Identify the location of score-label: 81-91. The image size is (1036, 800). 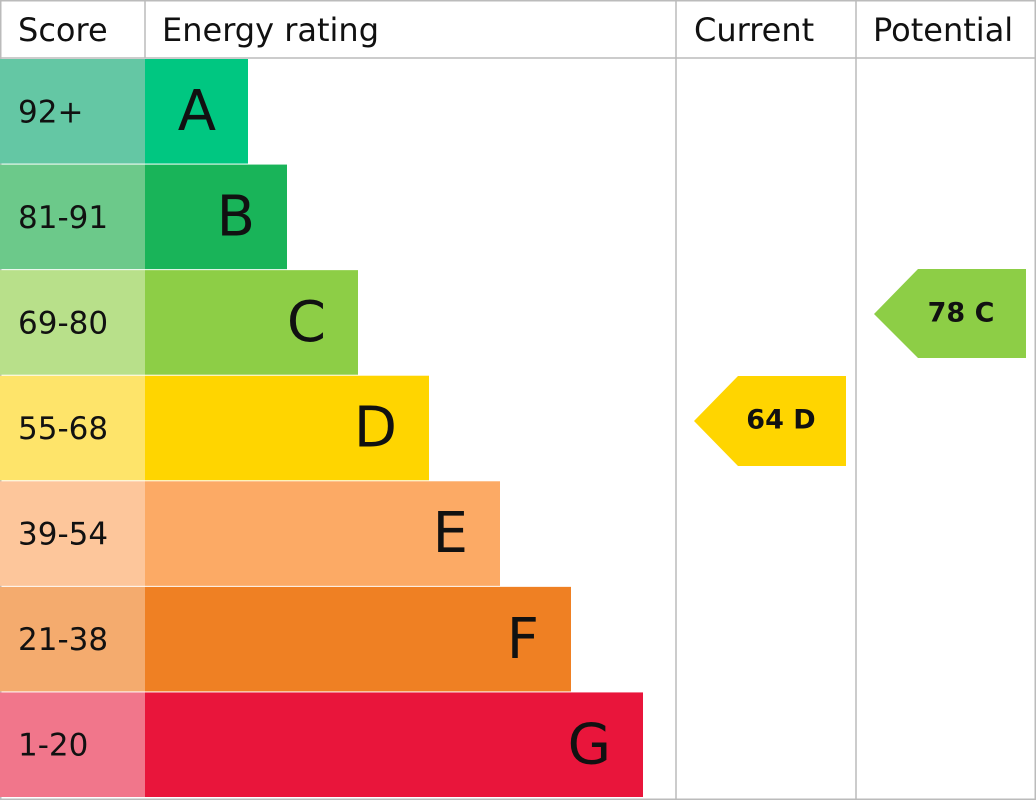
(63, 218).